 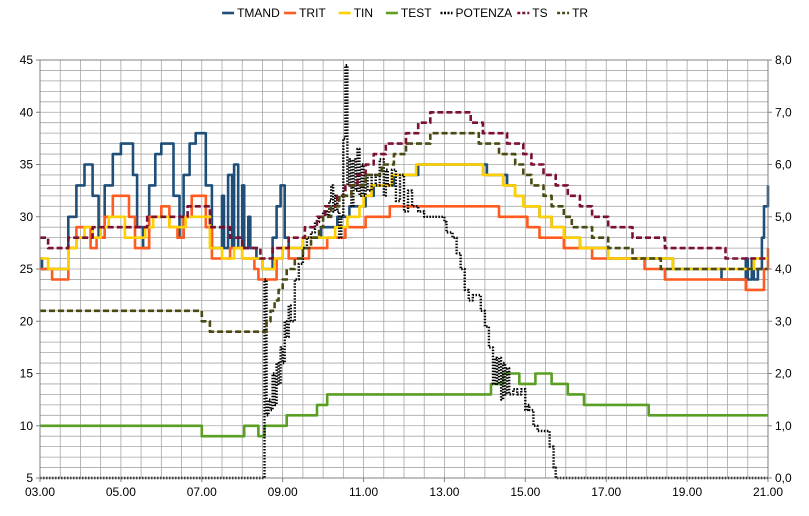 I want to click on x-tick-label: 19.00, so click(x=687, y=492).